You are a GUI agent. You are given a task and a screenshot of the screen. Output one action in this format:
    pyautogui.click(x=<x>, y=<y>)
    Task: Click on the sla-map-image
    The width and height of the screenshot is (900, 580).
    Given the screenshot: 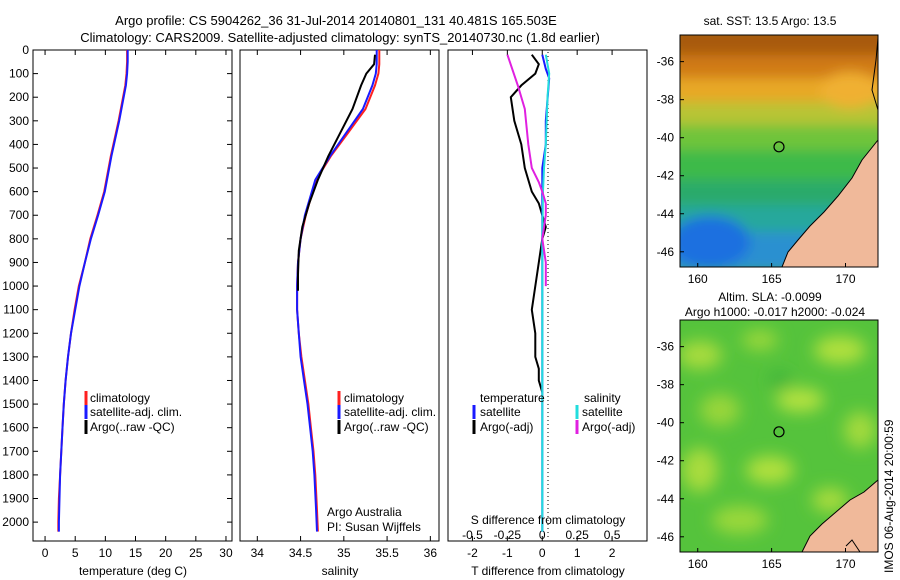 What is the action you would take?
    pyautogui.click(x=779, y=436)
    